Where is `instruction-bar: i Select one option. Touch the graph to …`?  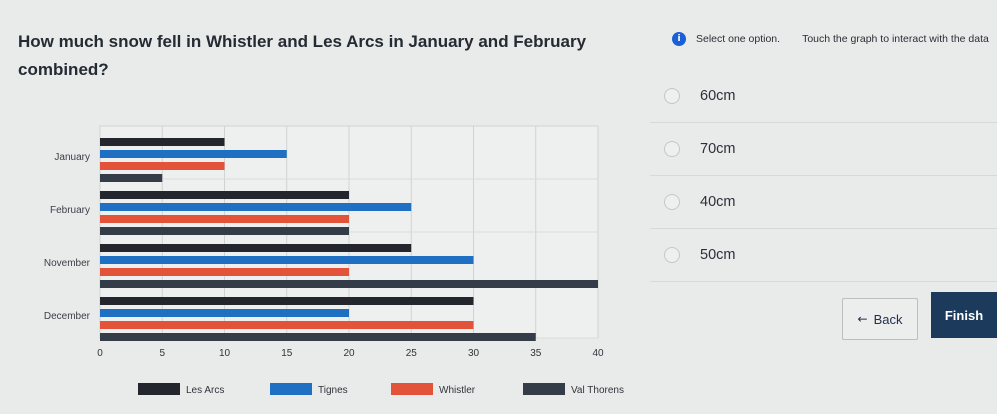 instruction-bar: i Select one option. Touch the graph to … is located at coordinates (832, 39).